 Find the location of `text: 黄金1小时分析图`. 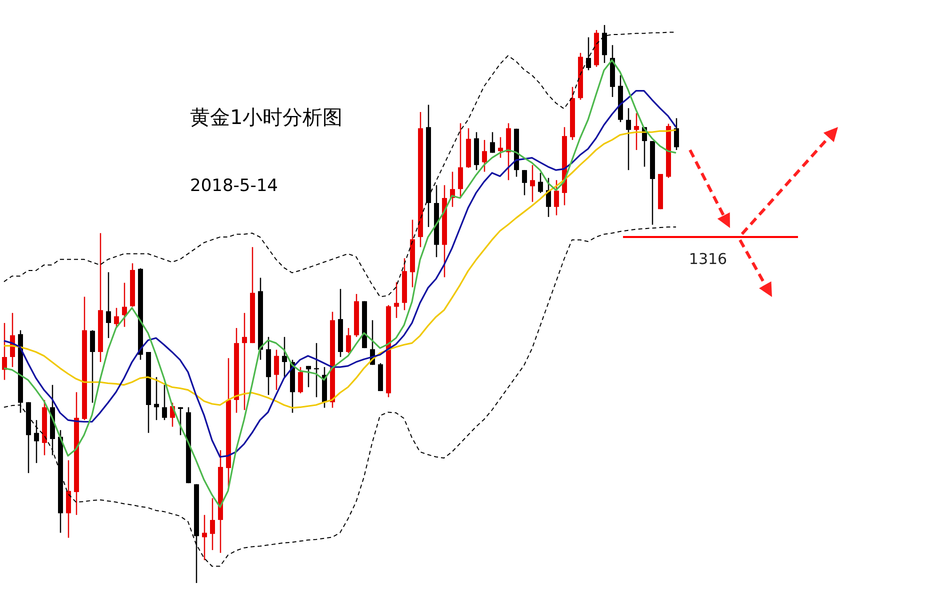

text: 黄金1小时分析图 is located at coordinates (266, 117).